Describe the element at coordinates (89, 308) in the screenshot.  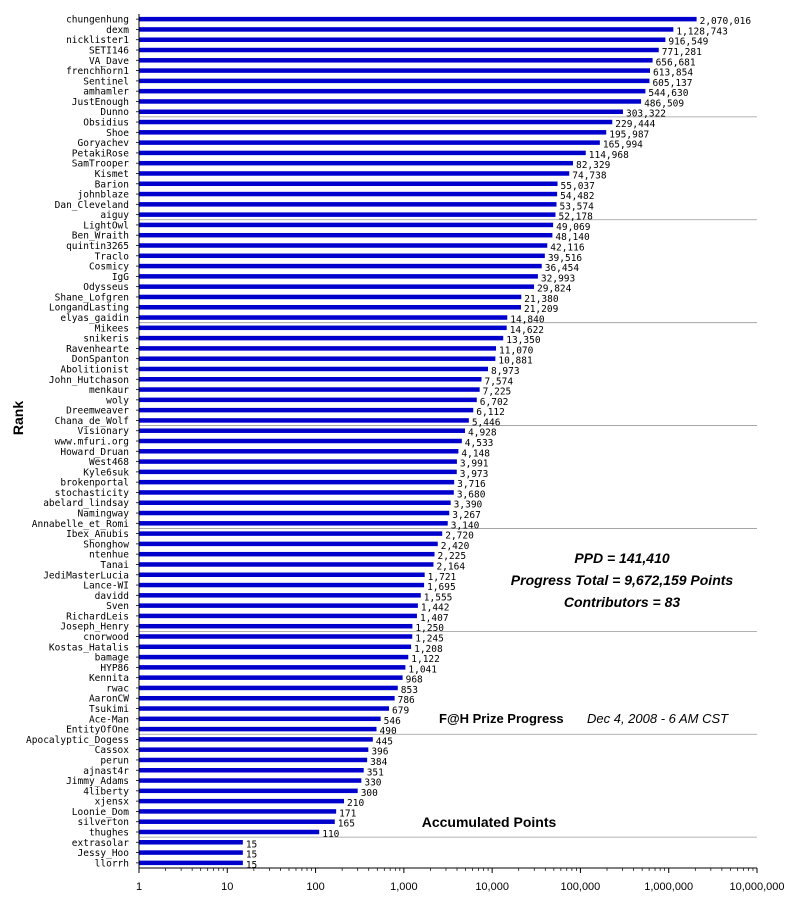
I see `category-label: LongandLasting` at that location.